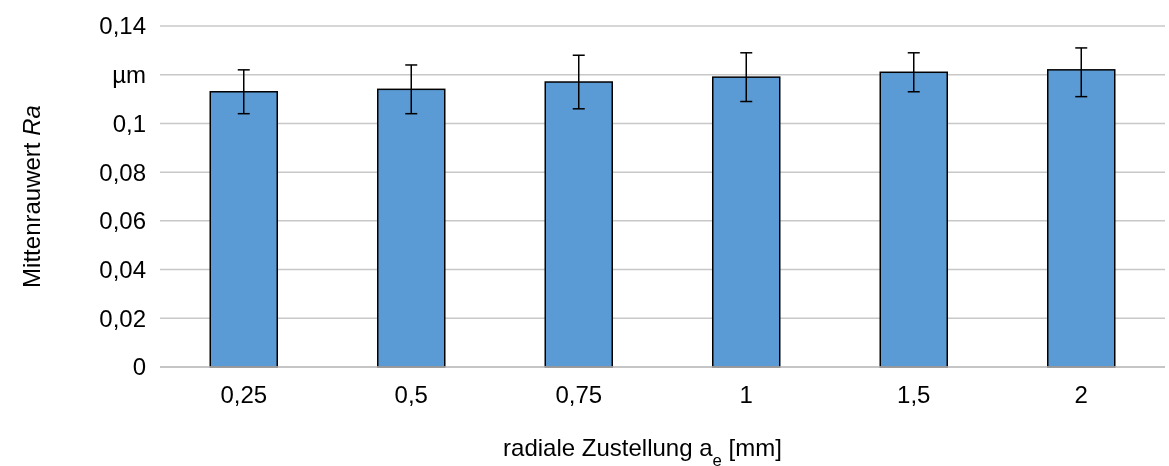 The image size is (1169, 466). What do you see at coordinates (122, 269) in the screenshot?
I see `y-tick-label: 0,04` at bounding box center [122, 269].